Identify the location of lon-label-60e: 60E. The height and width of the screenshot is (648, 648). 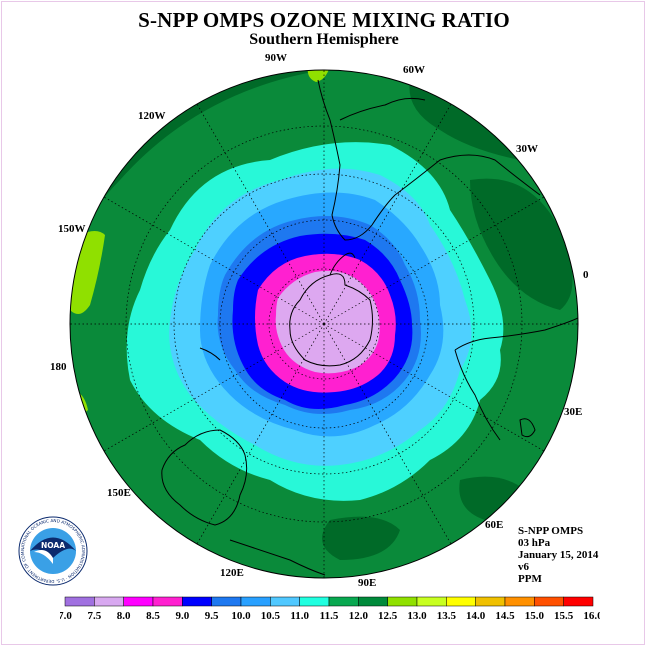
(494, 525).